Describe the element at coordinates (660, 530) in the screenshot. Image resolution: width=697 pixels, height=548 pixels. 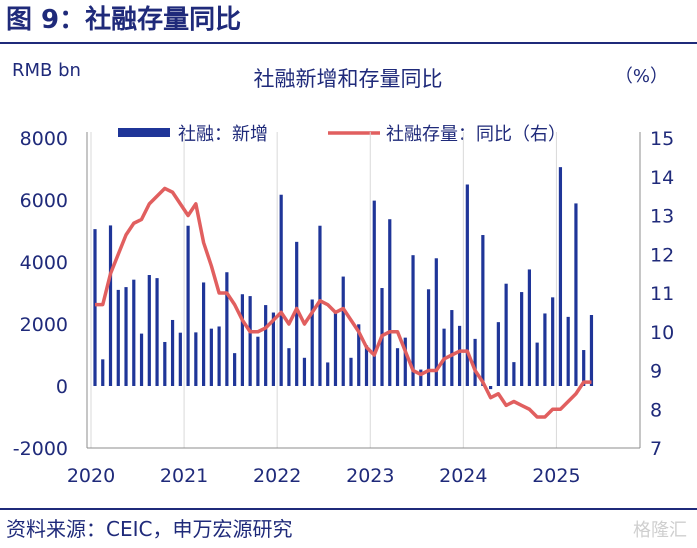
I see `watermark-logo: 格隆汇` at that location.